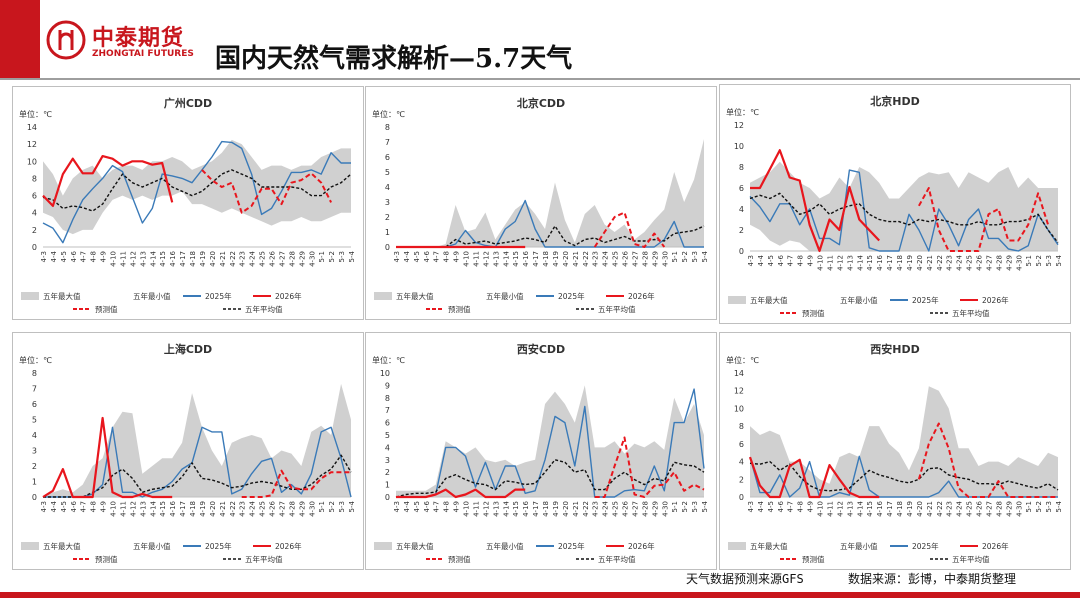 The image size is (1080, 608). I want to click on legend-item-y2025: 2025年, so click(560, 546).